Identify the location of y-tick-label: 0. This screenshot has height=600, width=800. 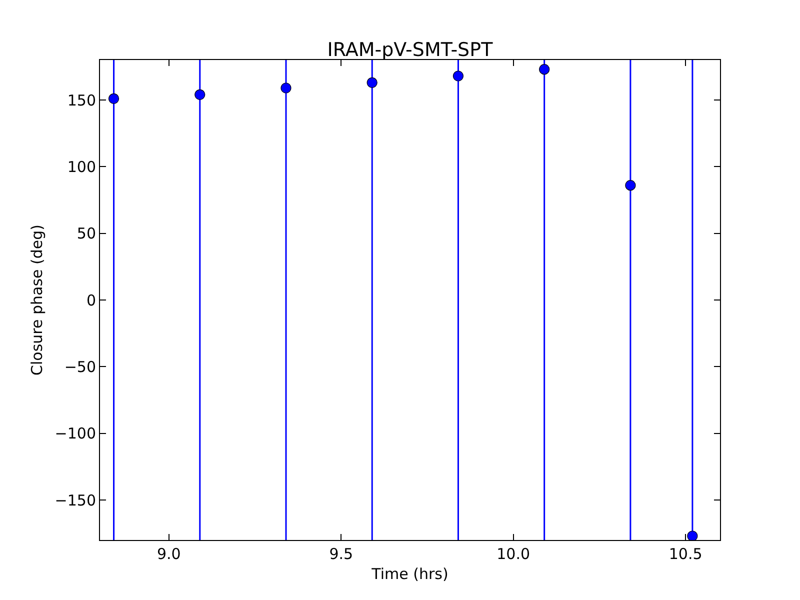
(91, 300).